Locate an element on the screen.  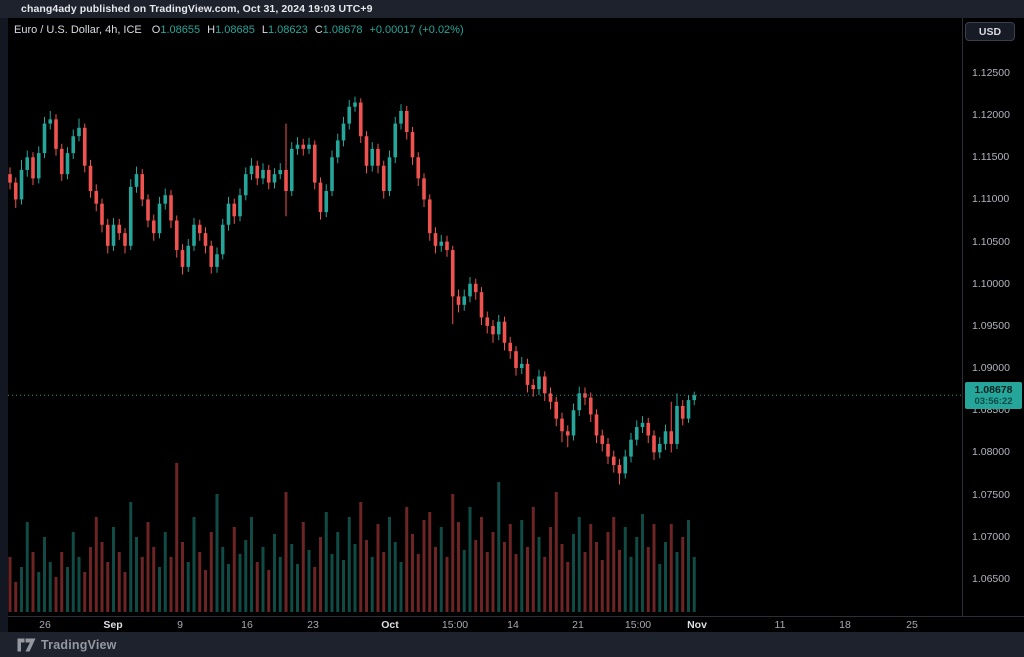
time-axis-label: 25 is located at coordinates (912, 625).